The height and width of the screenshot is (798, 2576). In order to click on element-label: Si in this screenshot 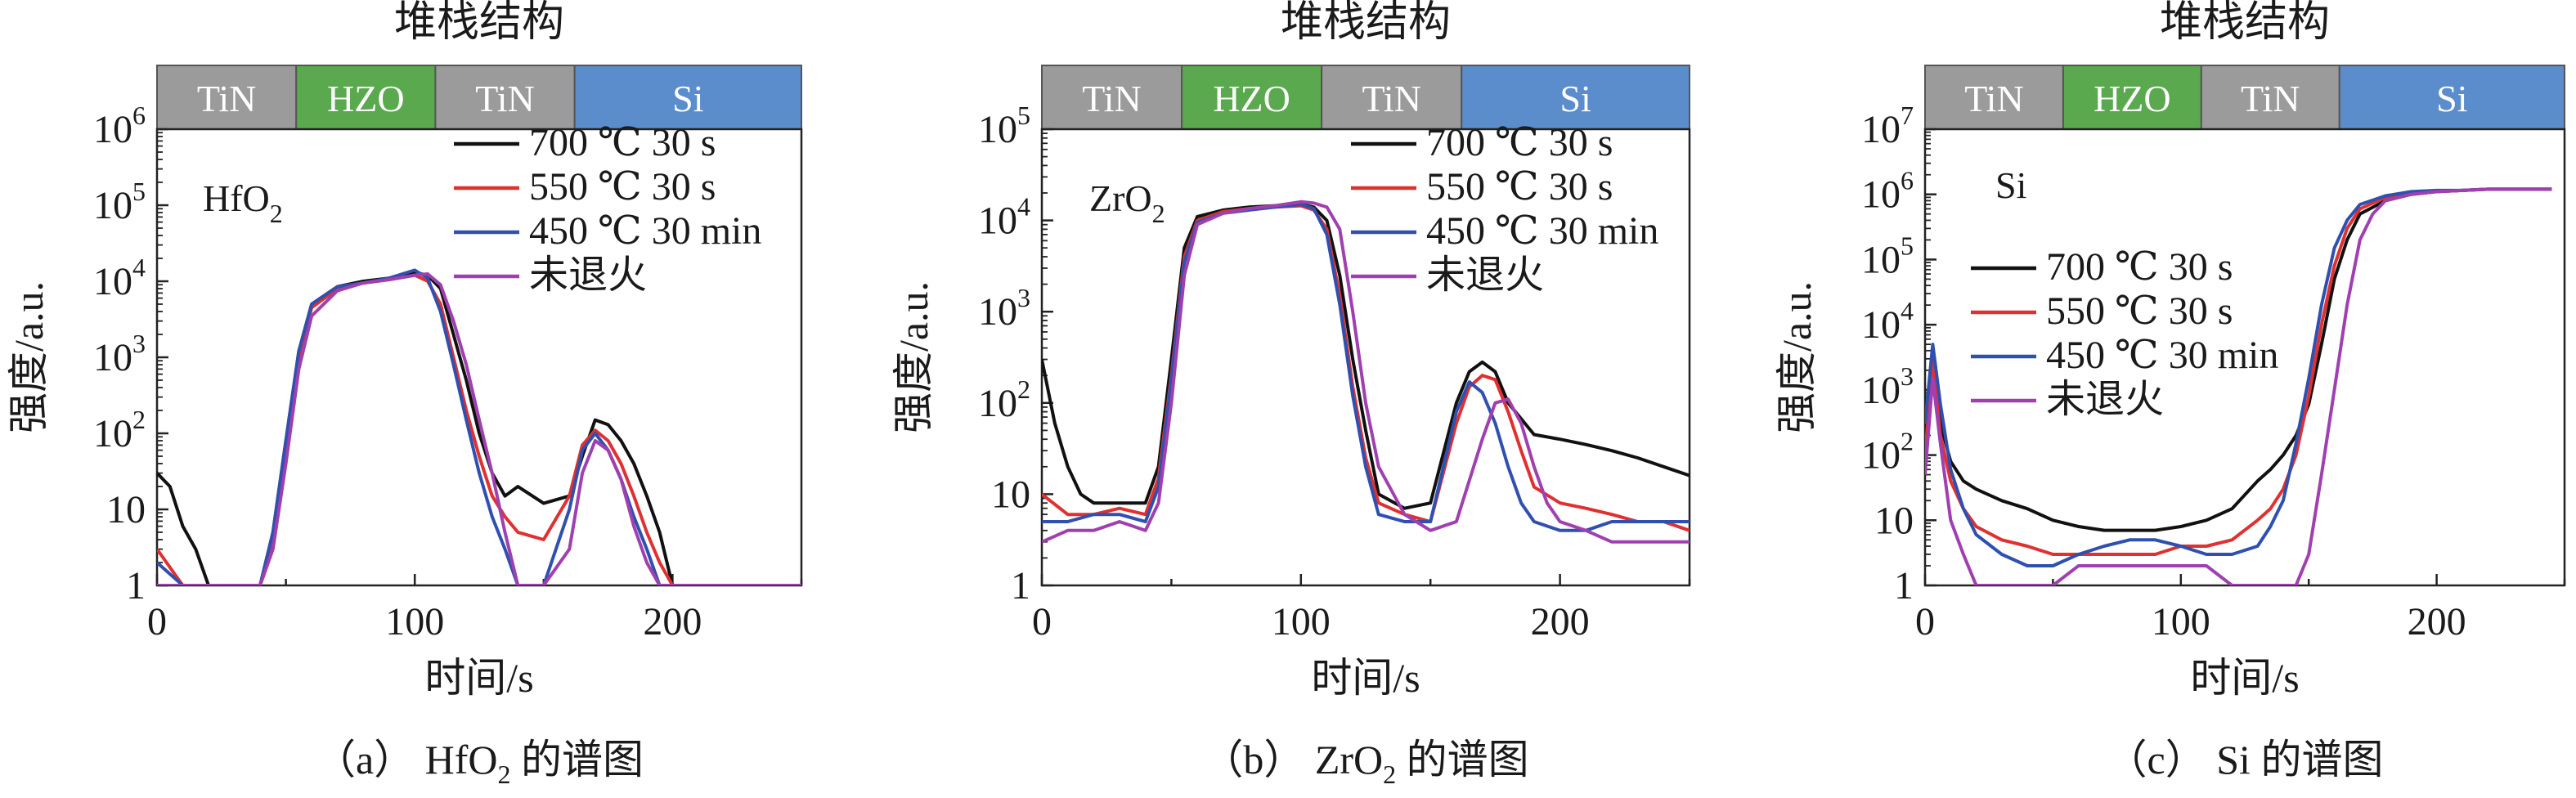, I will do `click(2011, 185)`.